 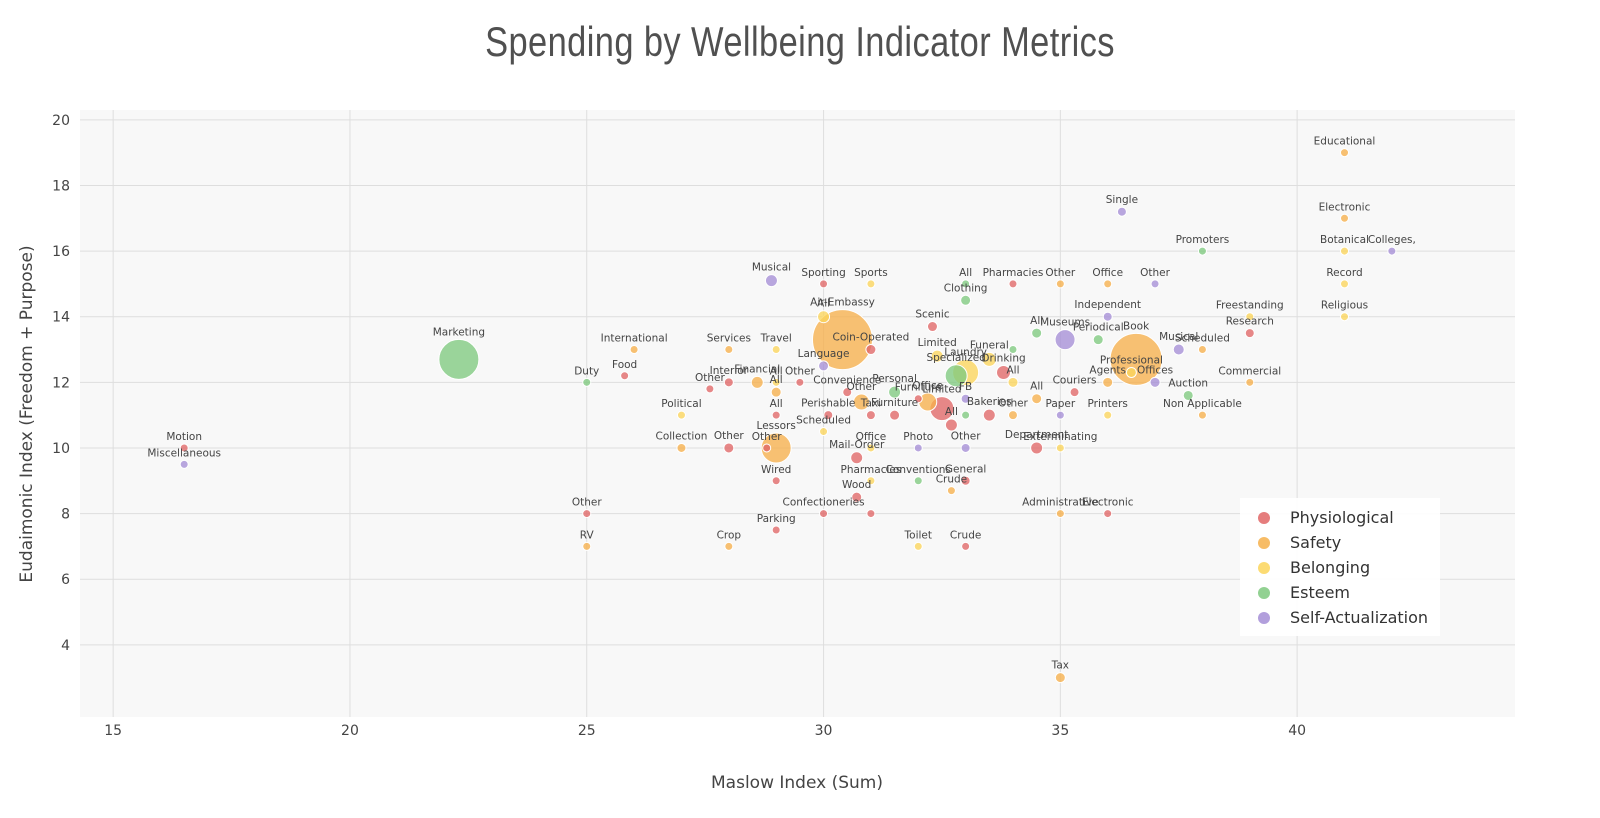 I want to click on x-tick-label: 30, so click(x=824, y=731).